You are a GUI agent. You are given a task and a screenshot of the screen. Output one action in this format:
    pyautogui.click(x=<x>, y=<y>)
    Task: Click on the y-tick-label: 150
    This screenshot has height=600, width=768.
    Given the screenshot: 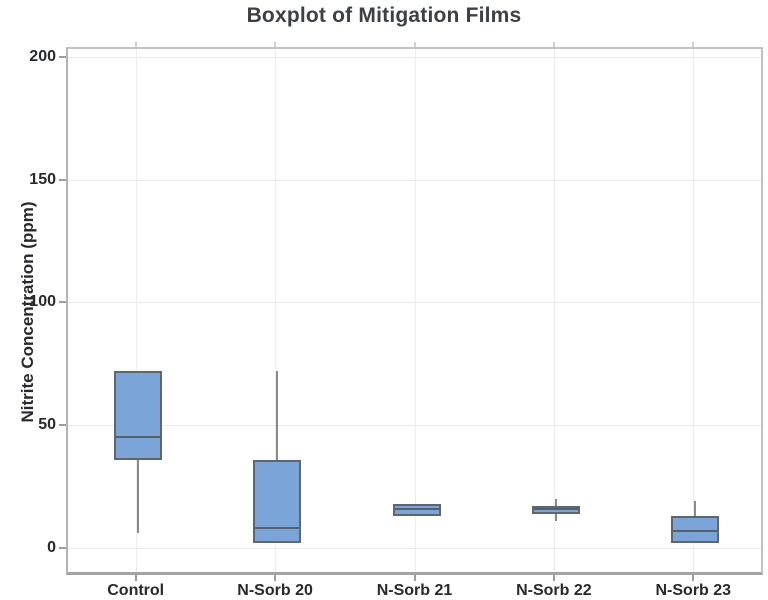 What is the action you would take?
    pyautogui.click(x=42, y=179)
    